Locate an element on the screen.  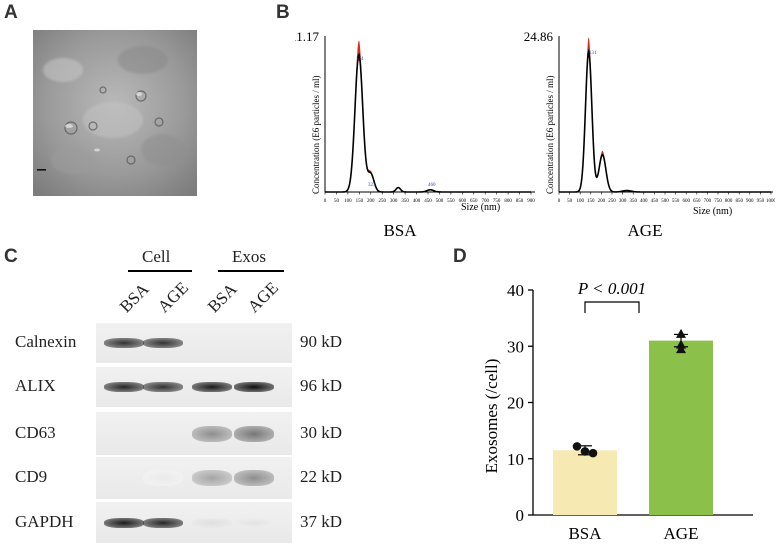
x-tick-label: 450 is located at coordinates (428, 201).